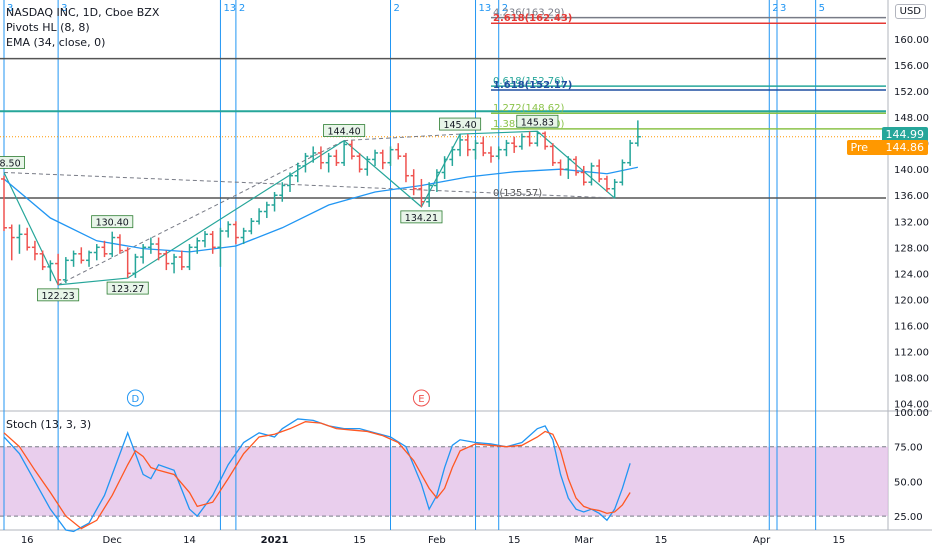  I want to click on time-tick-label: Apr, so click(762, 540).